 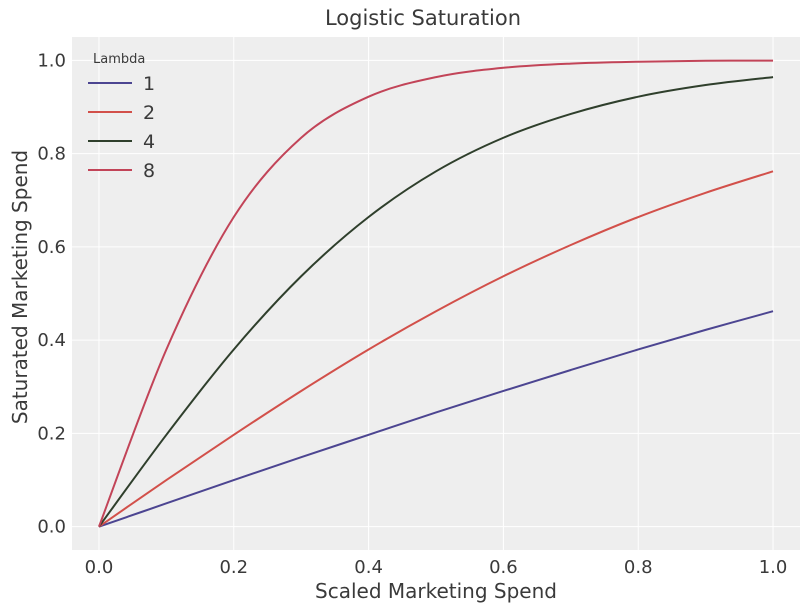 What do you see at coordinates (51, 247) in the screenshot?
I see `y-tick-label: 0.6` at bounding box center [51, 247].